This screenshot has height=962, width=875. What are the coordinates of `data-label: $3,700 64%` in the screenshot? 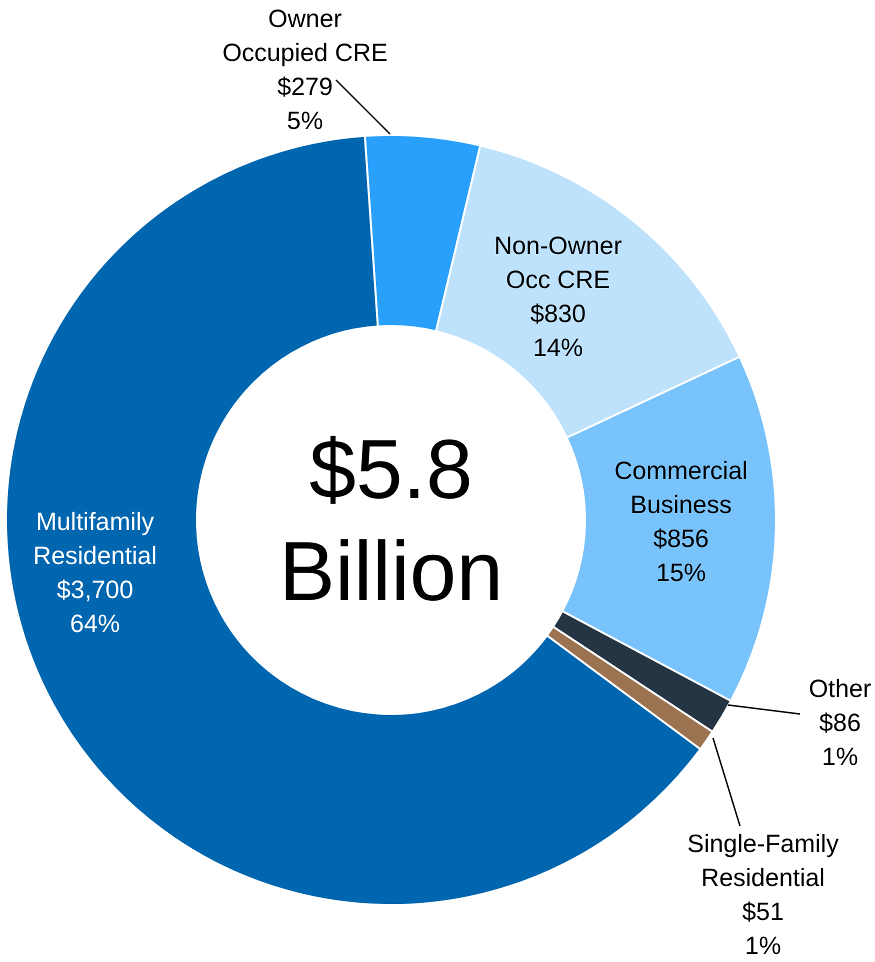 It's located at (95, 607).